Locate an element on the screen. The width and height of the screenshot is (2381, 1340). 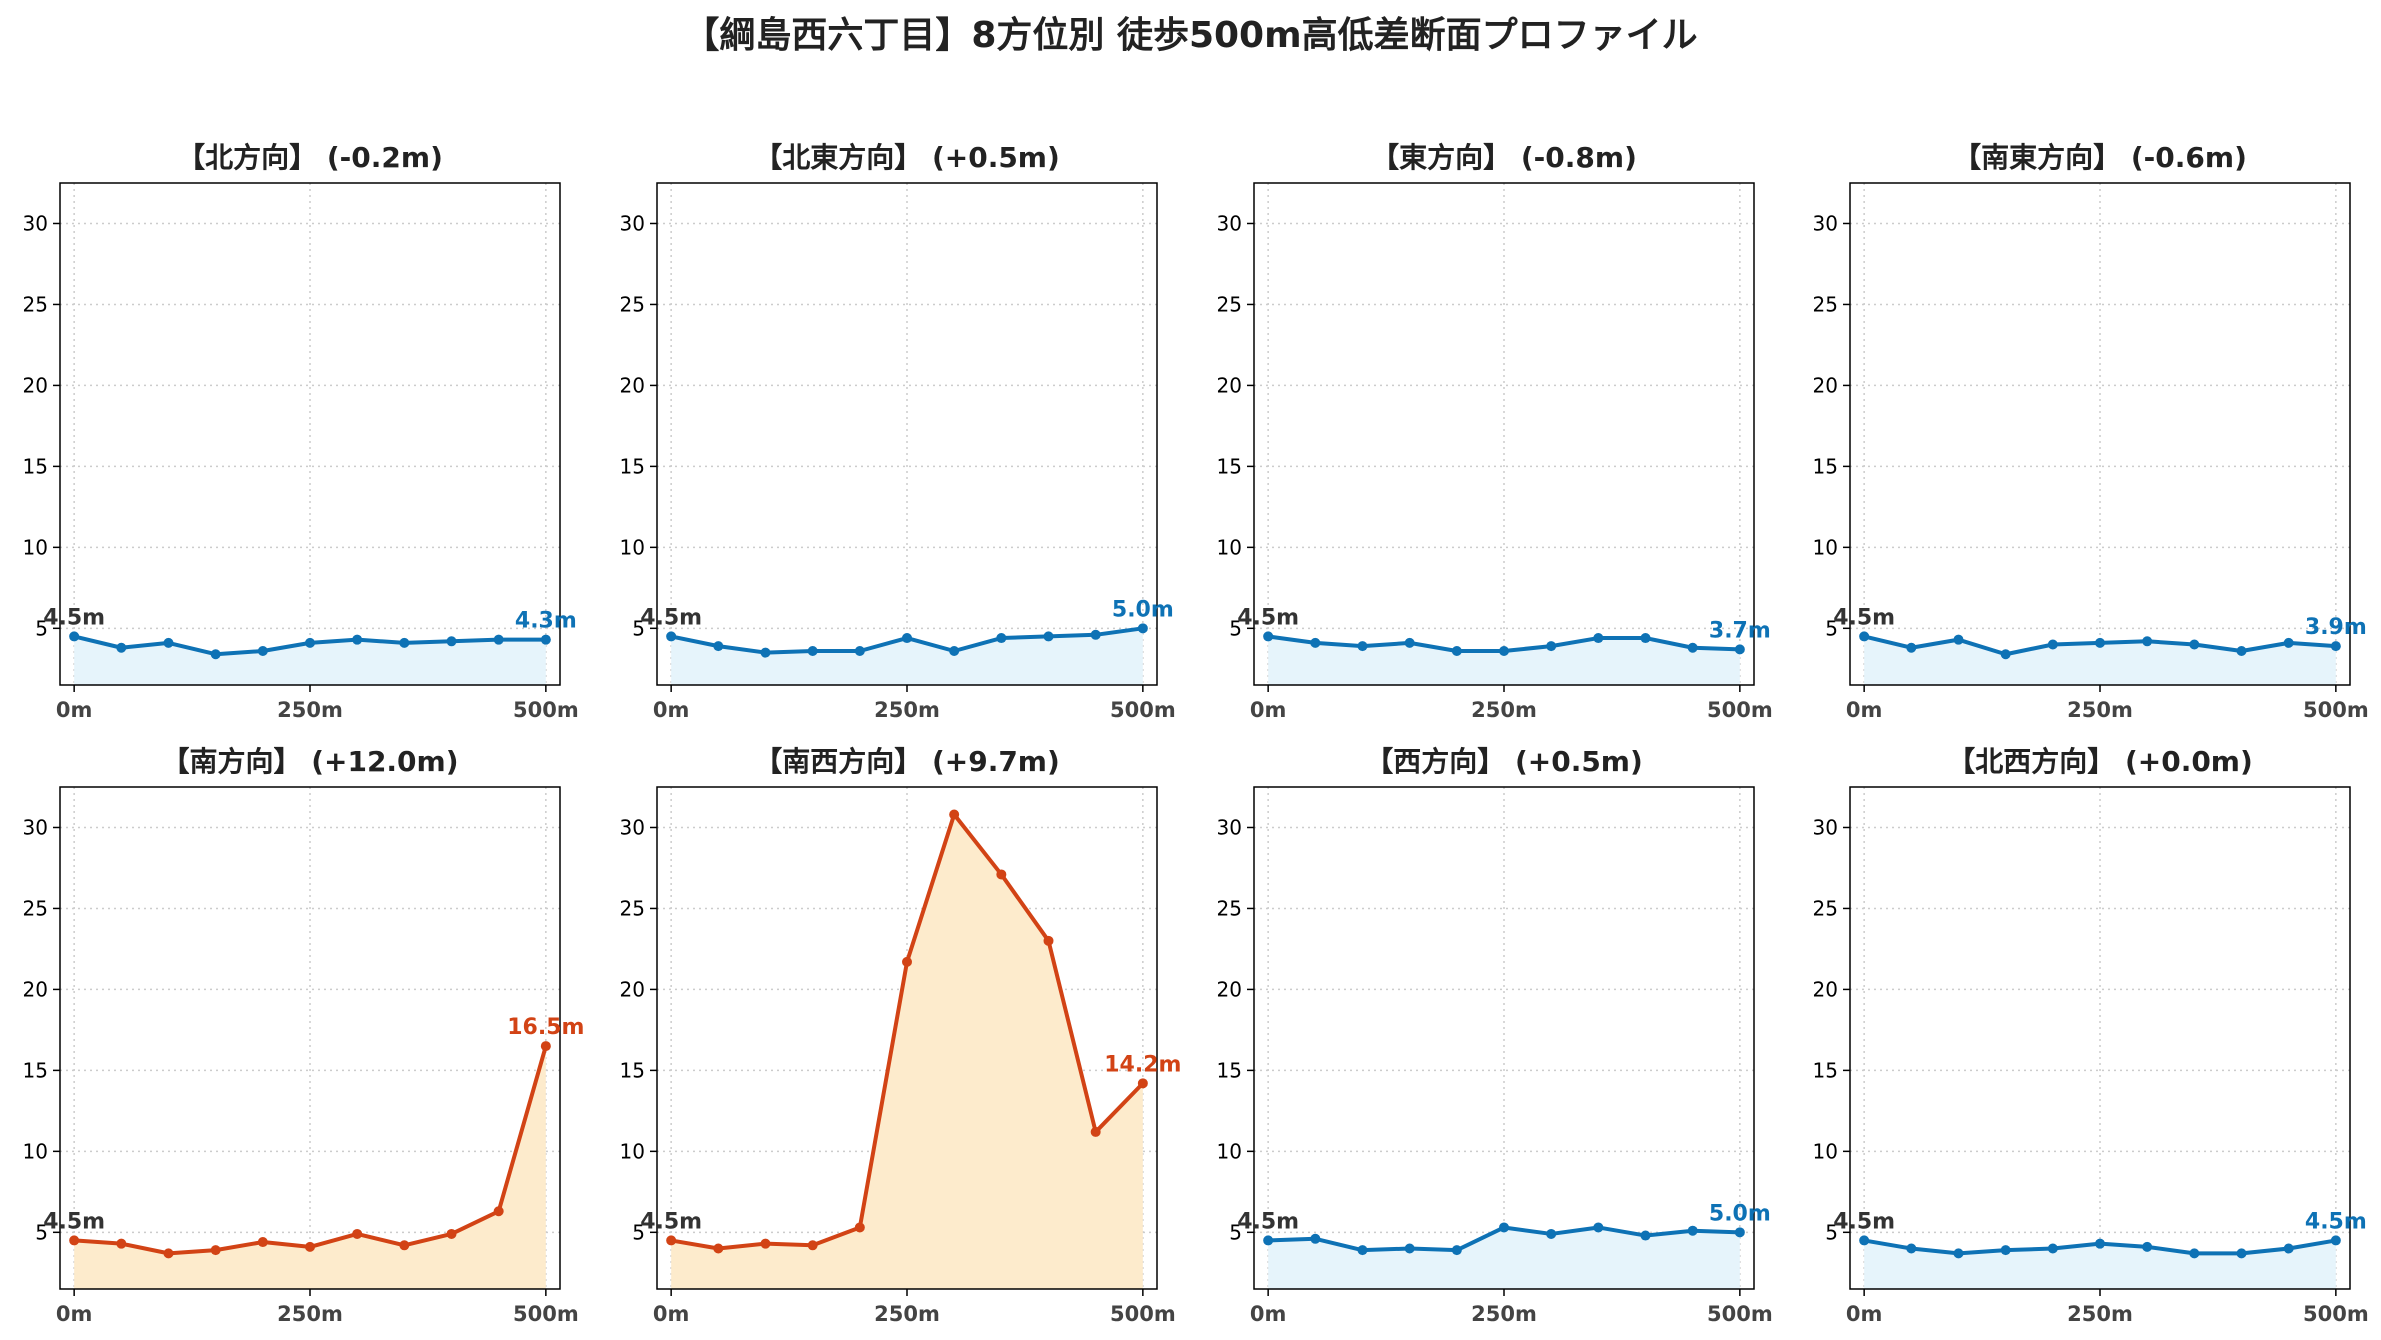
chart-title: 【北方向】 (-0.2m) is located at coordinates (310, 157).